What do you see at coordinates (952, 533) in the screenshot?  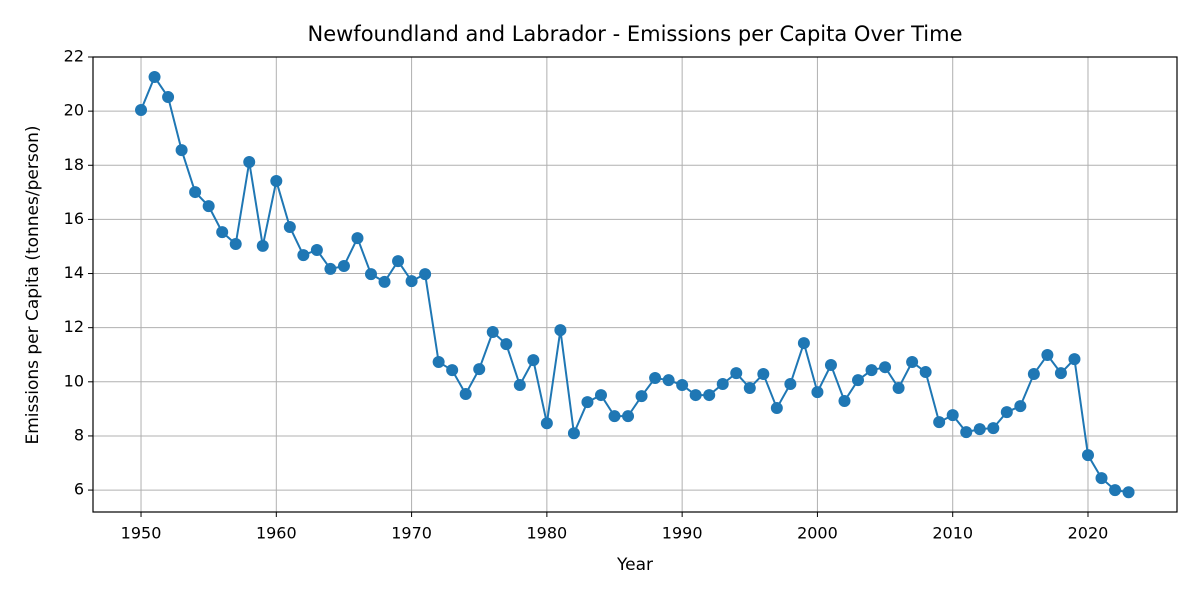 I see `x-tick-label: 2010` at bounding box center [952, 533].